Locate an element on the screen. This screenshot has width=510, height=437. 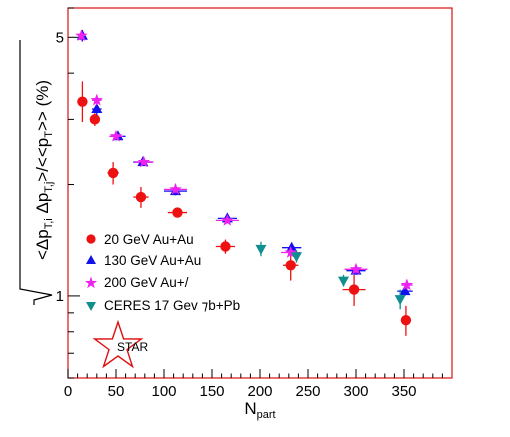
star-logo-text: STAR is located at coordinates (132, 347).